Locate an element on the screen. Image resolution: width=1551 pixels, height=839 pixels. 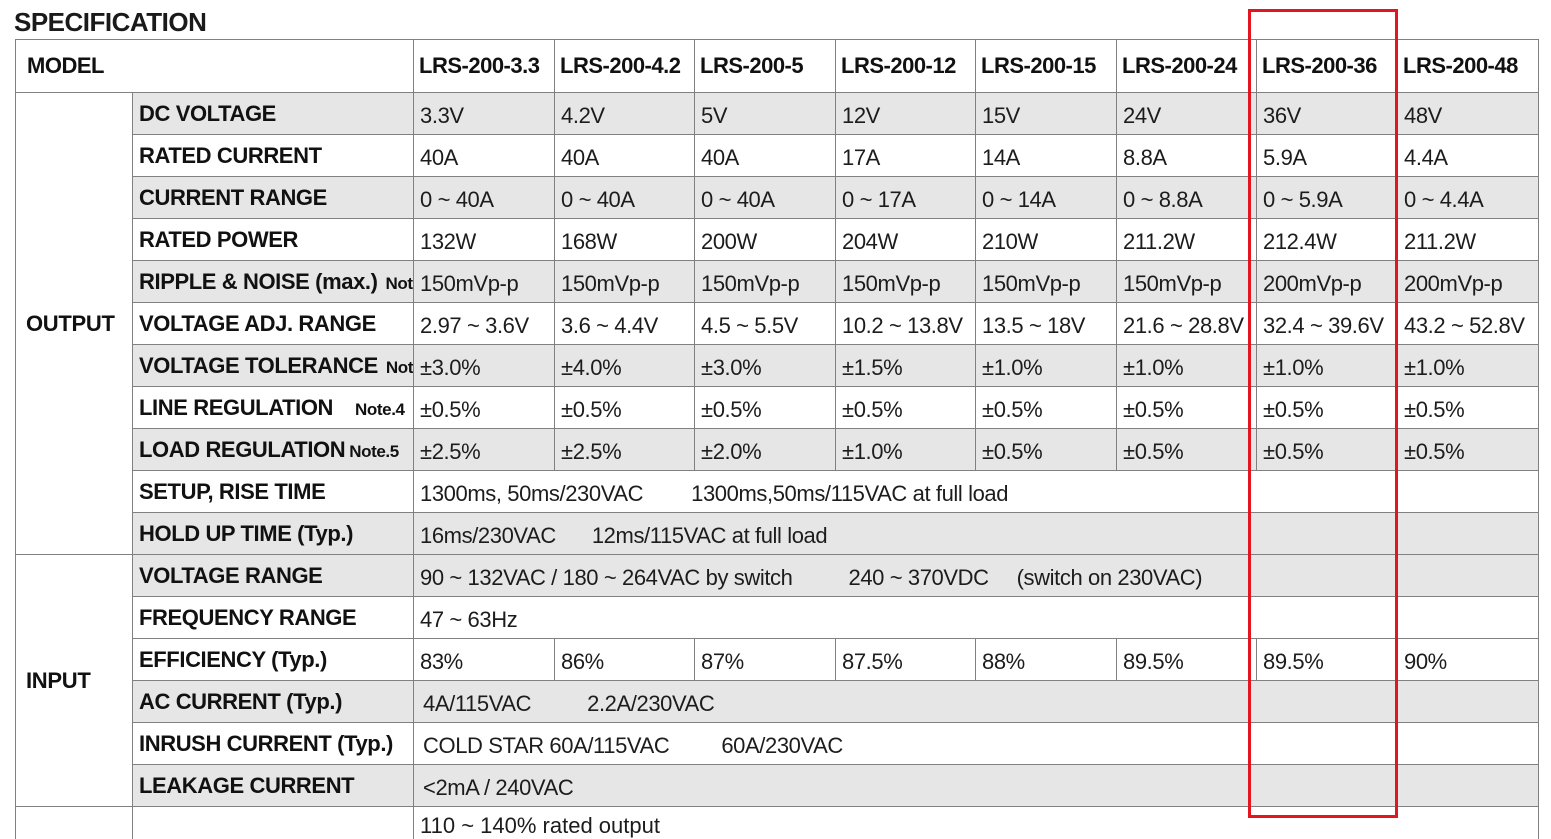
note-ref: Note.5 is located at coordinates (374, 451).